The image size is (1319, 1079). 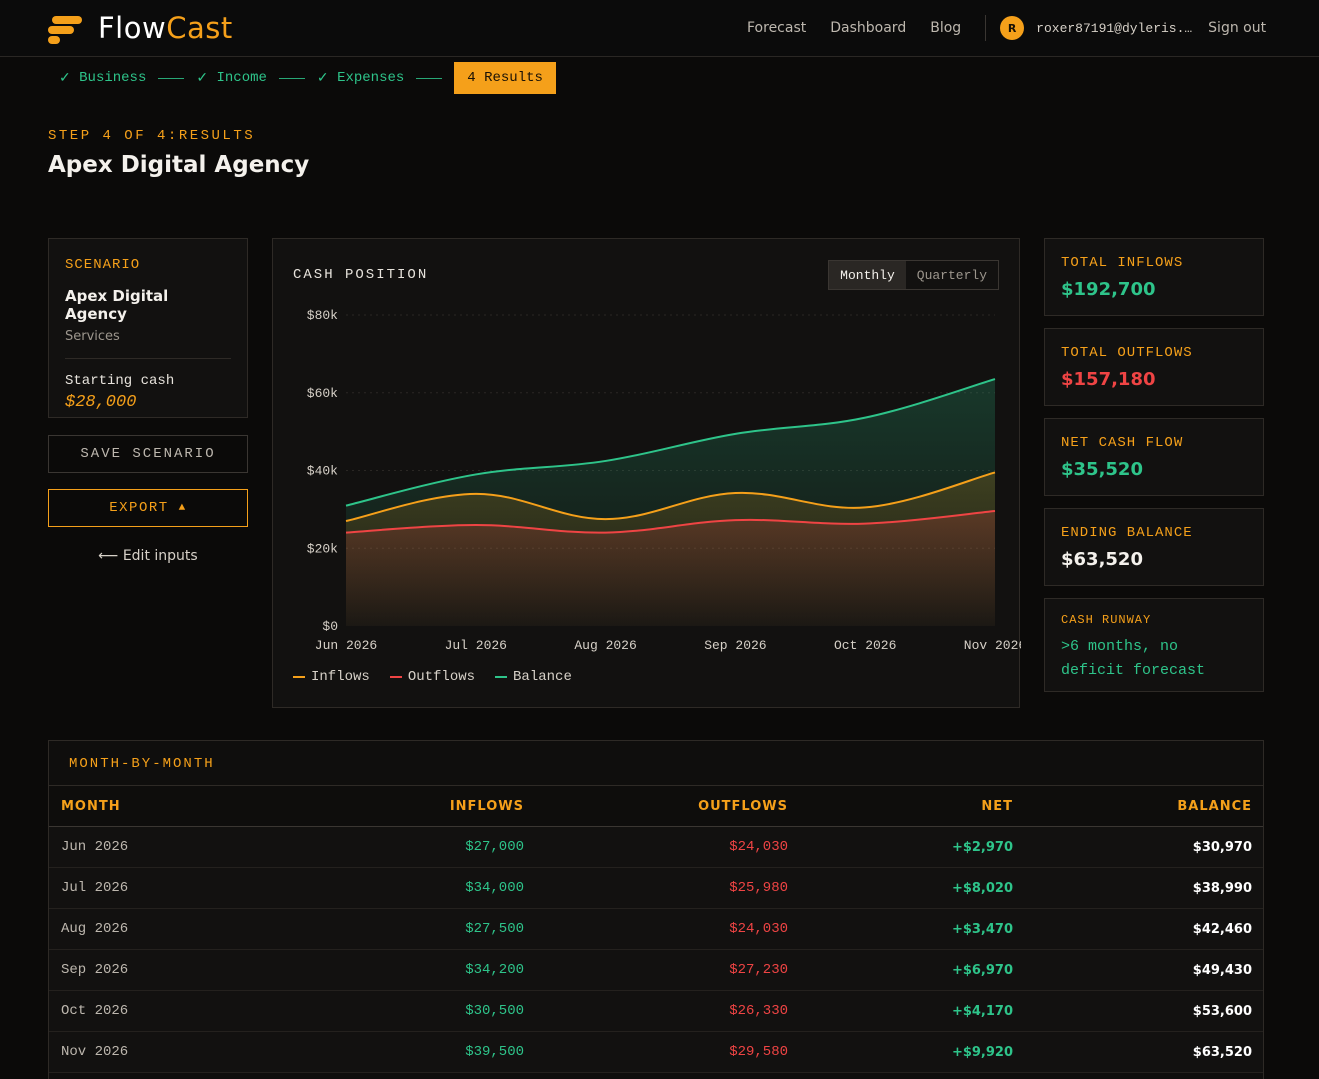 I want to click on y-tick-label: $80k, so click(x=322, y=315).